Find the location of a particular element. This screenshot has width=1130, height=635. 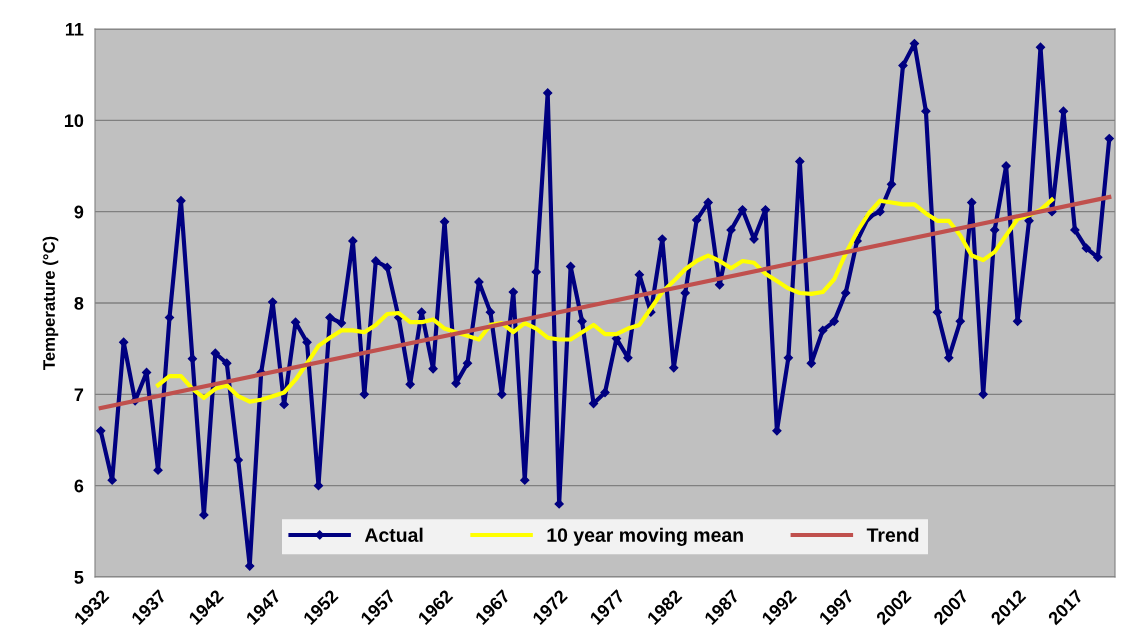

y-tick-label: 8 is located at coordinates (79, 303).